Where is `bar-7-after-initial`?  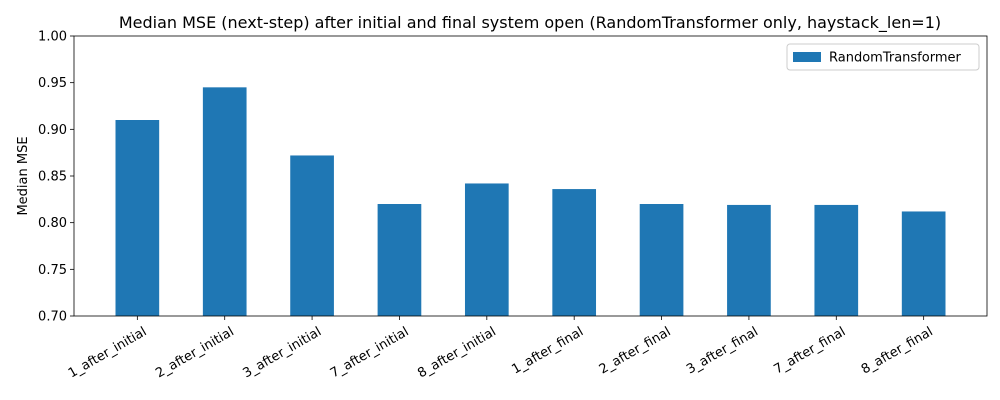 bar-7-after-initial is located at coordinates (399, 260).